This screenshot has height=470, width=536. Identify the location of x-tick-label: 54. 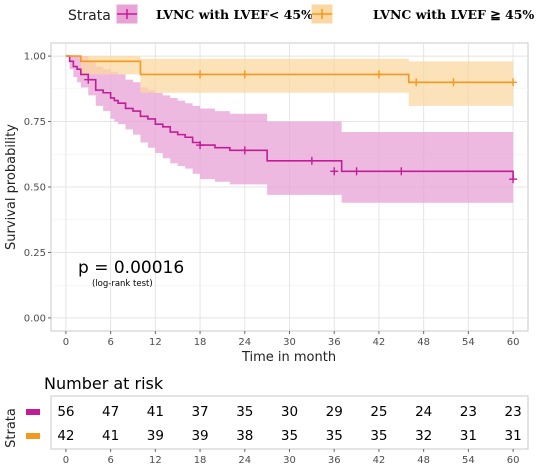
(468, 342).